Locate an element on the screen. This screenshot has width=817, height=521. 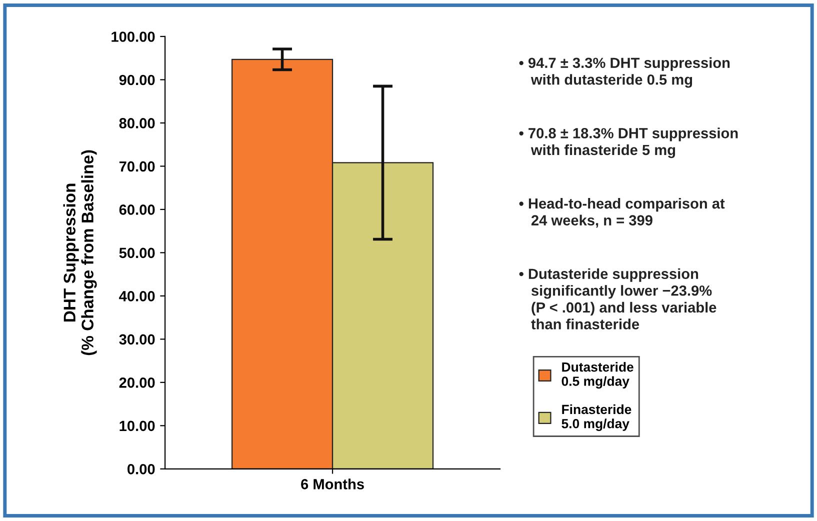
text: • 94.7 ± 3.3% DHT suppression with dutasteride 0.5 mg is located at coordinates (624, 72).